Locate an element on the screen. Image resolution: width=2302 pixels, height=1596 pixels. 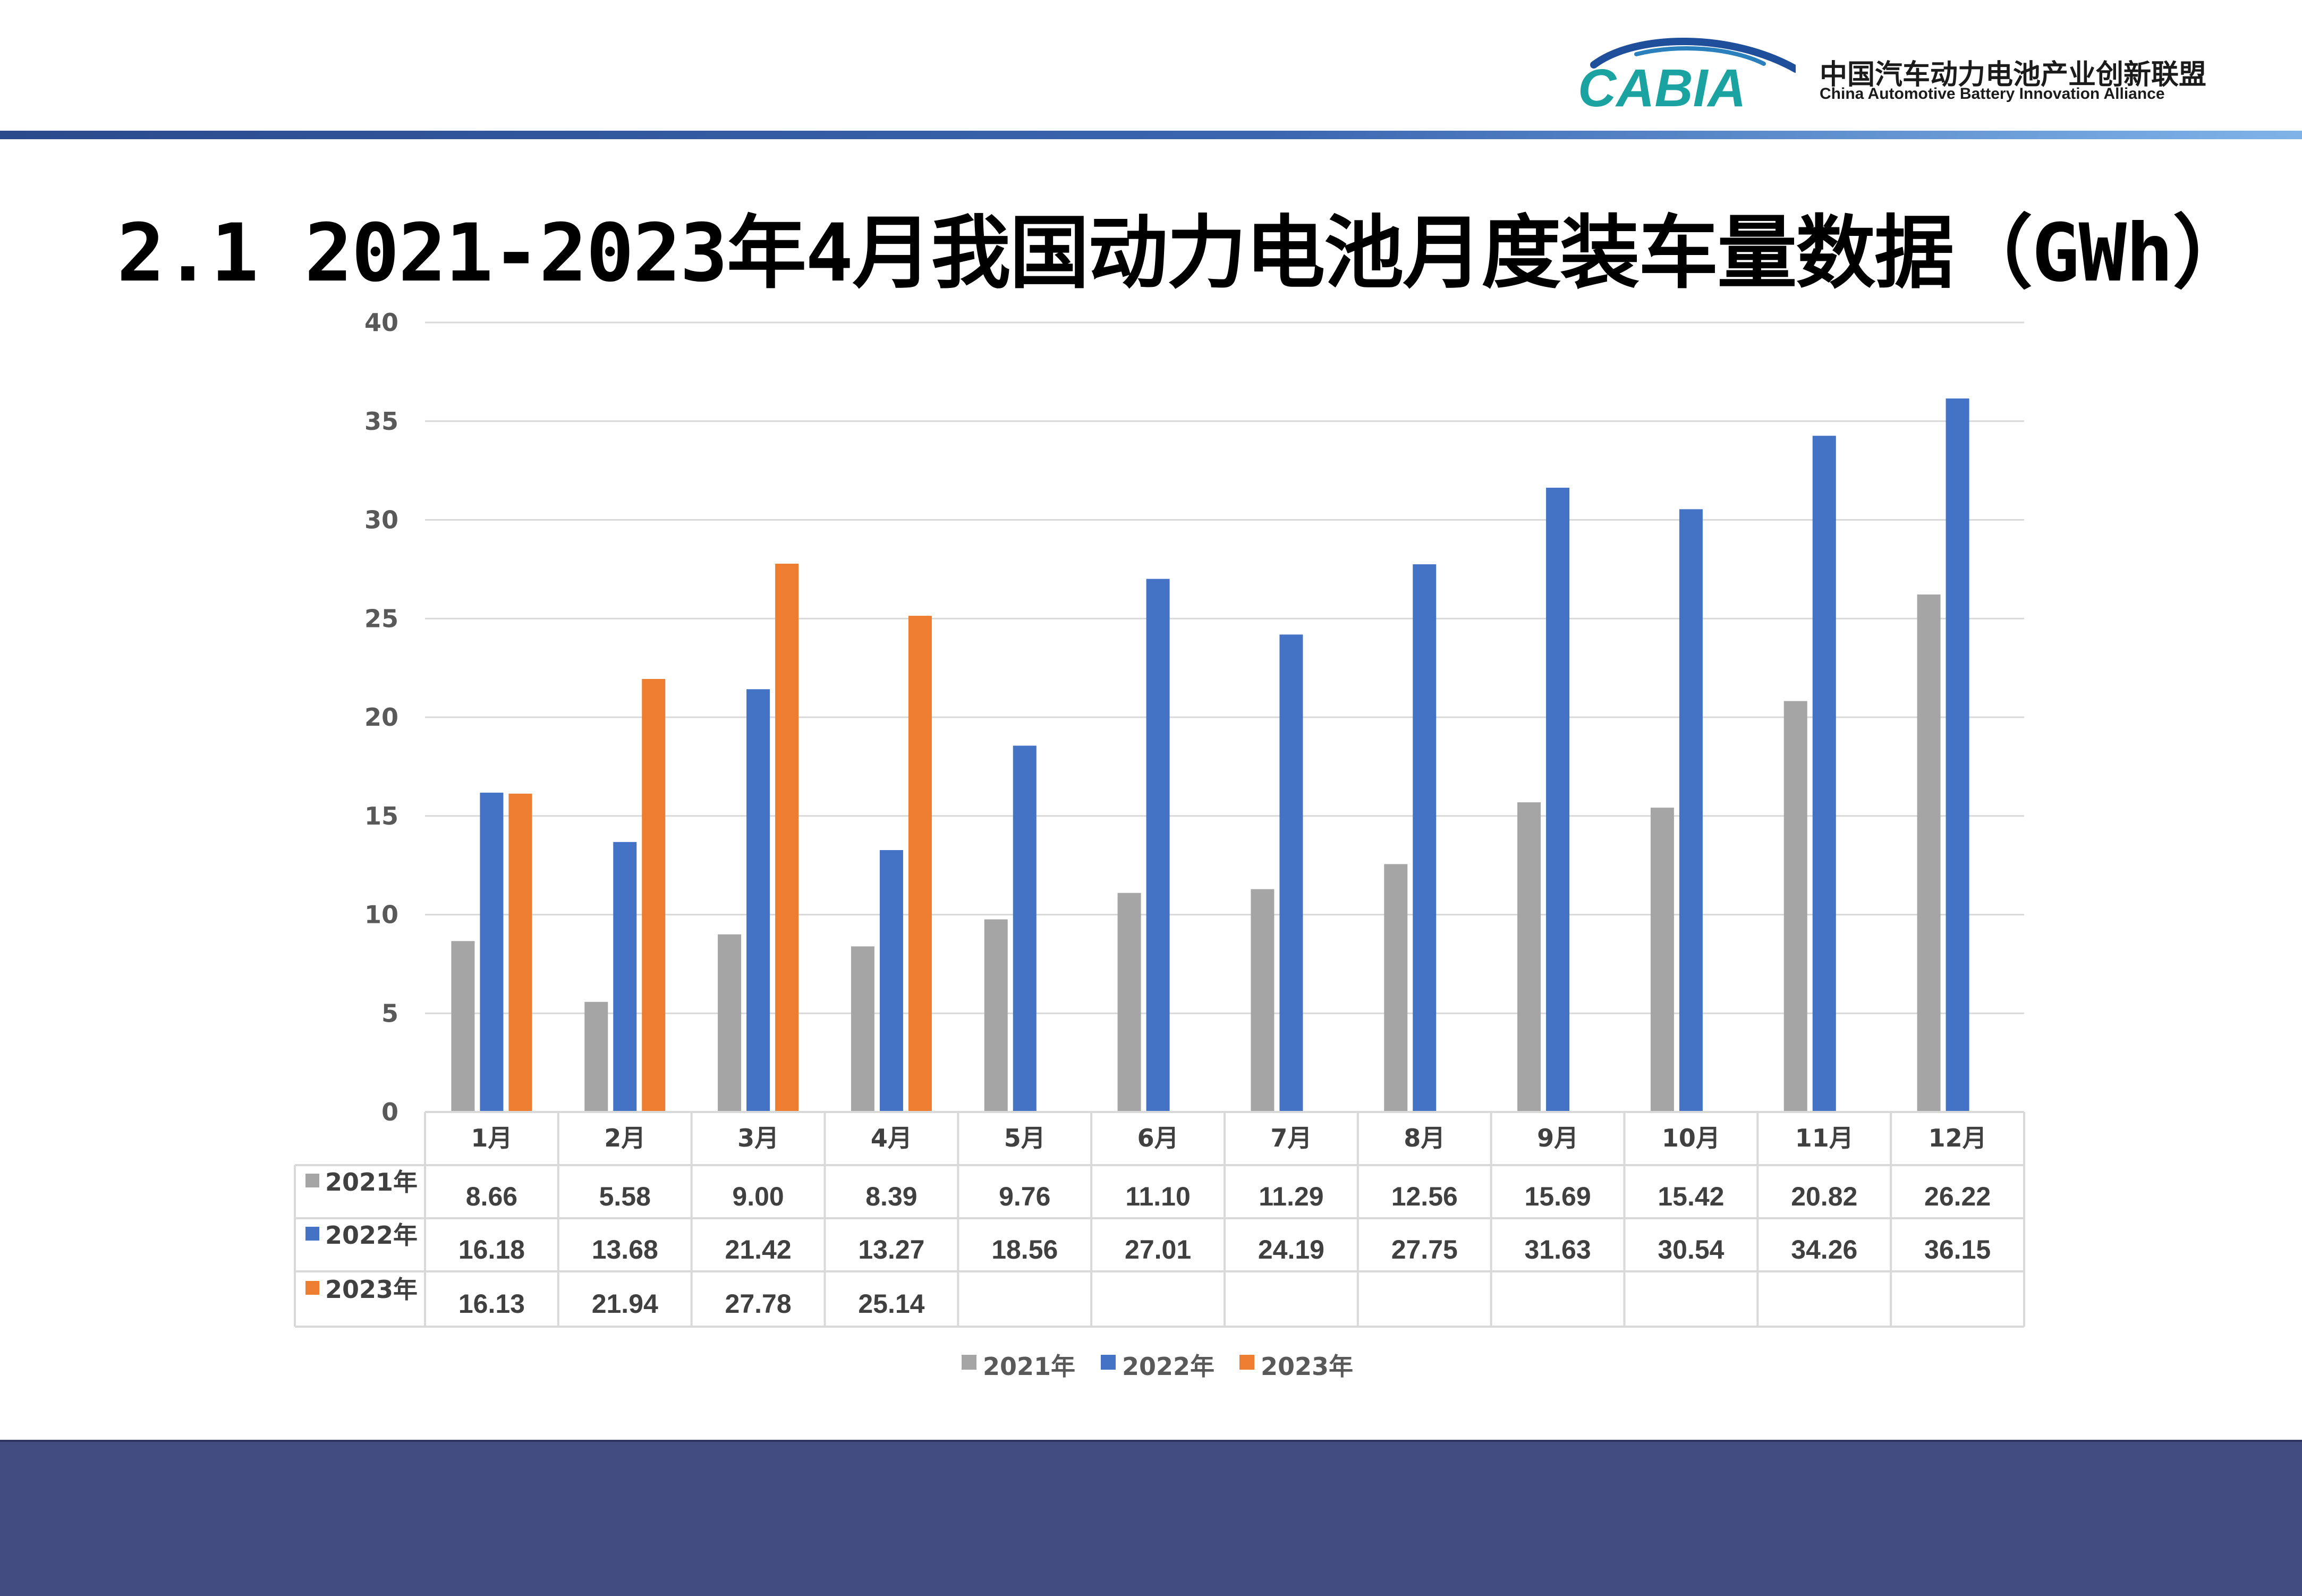
legend-label: 2022年 is located at coordinates (1168, 1366).